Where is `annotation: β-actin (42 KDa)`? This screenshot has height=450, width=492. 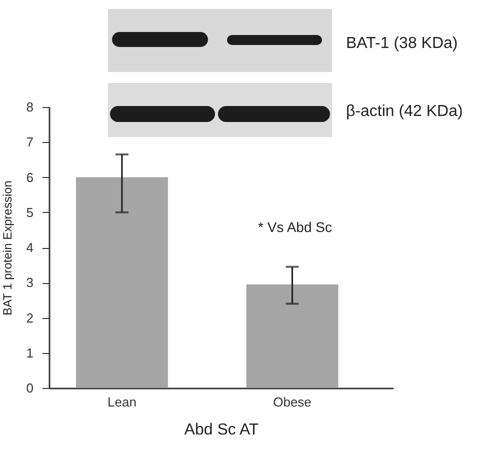
annotation: β-actin (42 KDa) is located at coordinates (404, 111).